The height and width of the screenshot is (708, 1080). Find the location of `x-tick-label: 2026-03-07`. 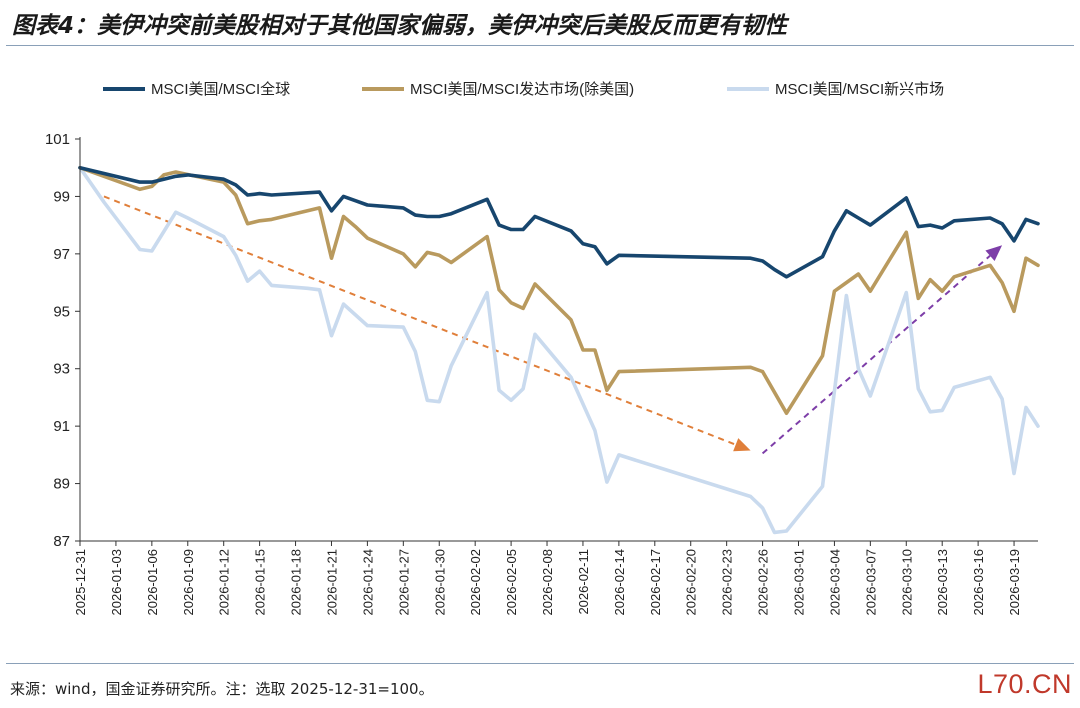

x-tick-label: 2026-03-07 is located at coordinates (870, 582).